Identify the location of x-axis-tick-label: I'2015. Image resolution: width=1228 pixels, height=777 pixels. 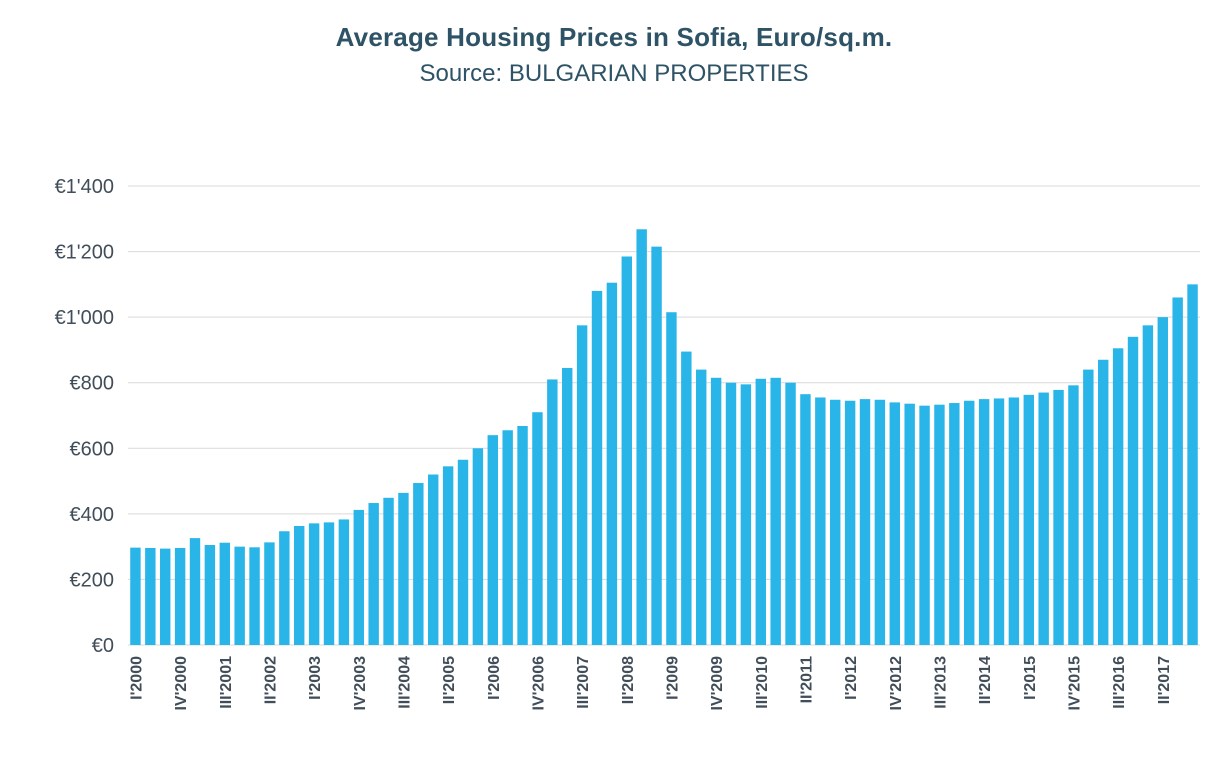
(1030, 678).